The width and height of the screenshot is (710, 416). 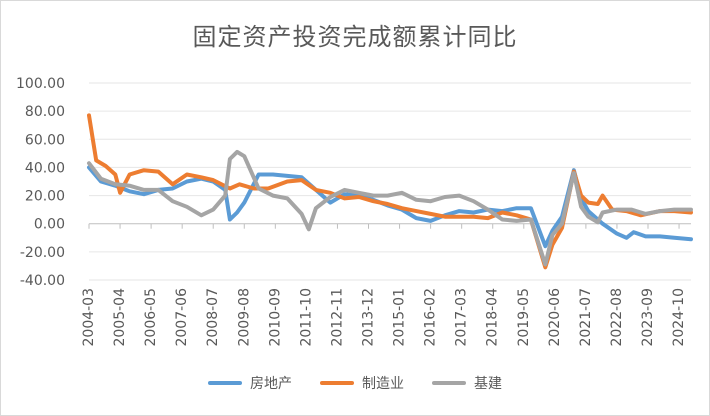 I want to click on x-tick-label: 2004-03, so click(x=89, y=317).